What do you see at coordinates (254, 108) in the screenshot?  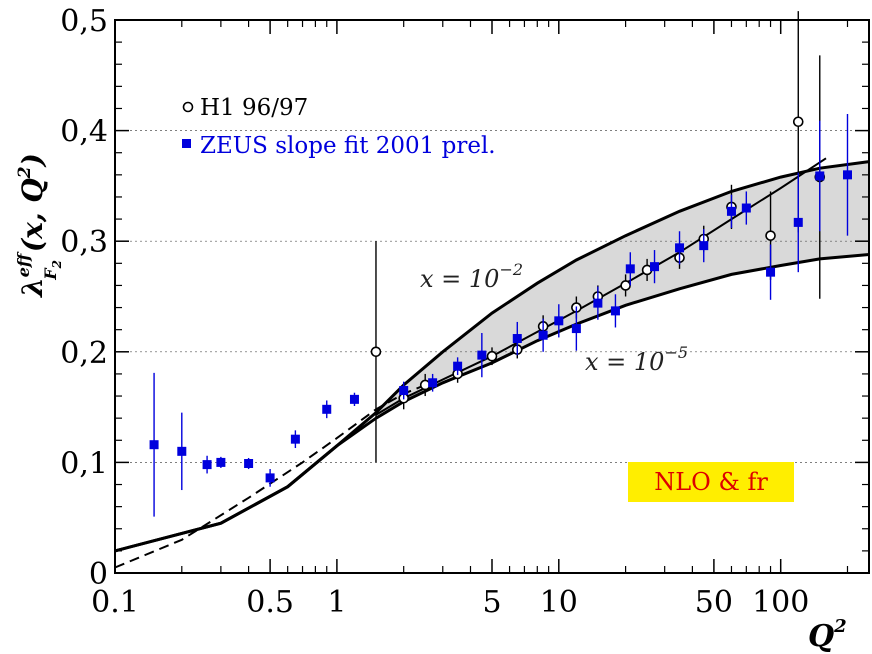 I see `legend-label-h1: H1 96/97` at bounding box center [254, 108].